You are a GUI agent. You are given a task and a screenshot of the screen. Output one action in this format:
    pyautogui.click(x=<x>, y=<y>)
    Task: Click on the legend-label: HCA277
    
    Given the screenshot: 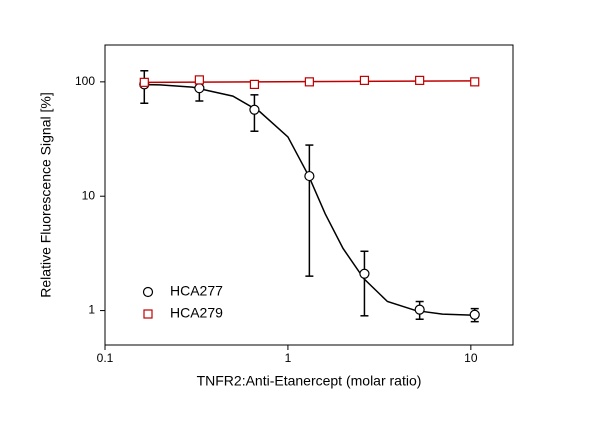 What is the action you would take?
    pyautogui.click(x=196, y=291)
    